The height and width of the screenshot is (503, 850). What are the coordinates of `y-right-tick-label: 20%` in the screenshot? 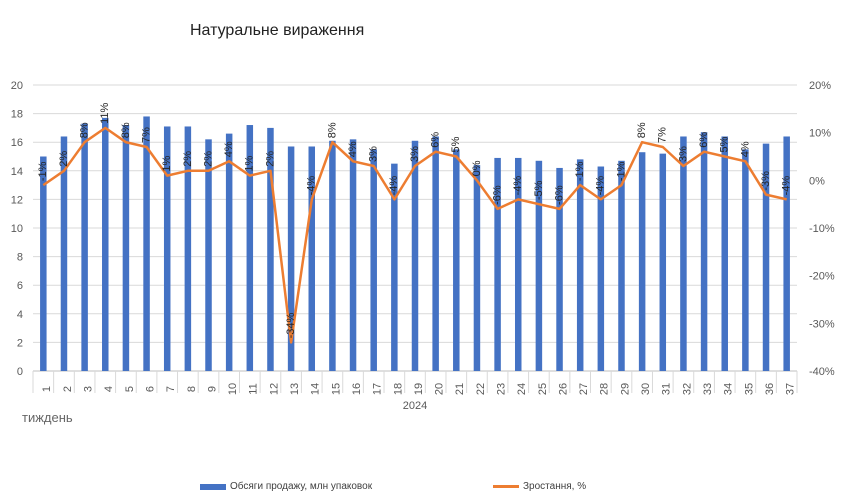 It's located at (820, 86).